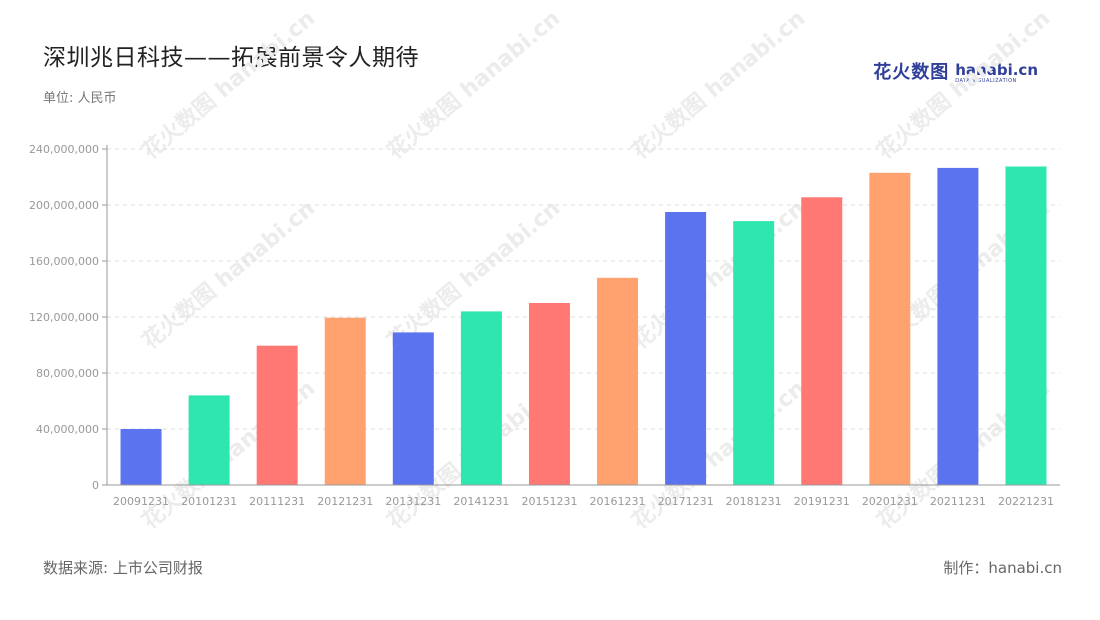 This screenshot has height=620, width=1100. What do you see at coordinates (64, 205) in the screenshot?
I see `y-tick-label: 200,000,000` at bounding box center [64, 205].